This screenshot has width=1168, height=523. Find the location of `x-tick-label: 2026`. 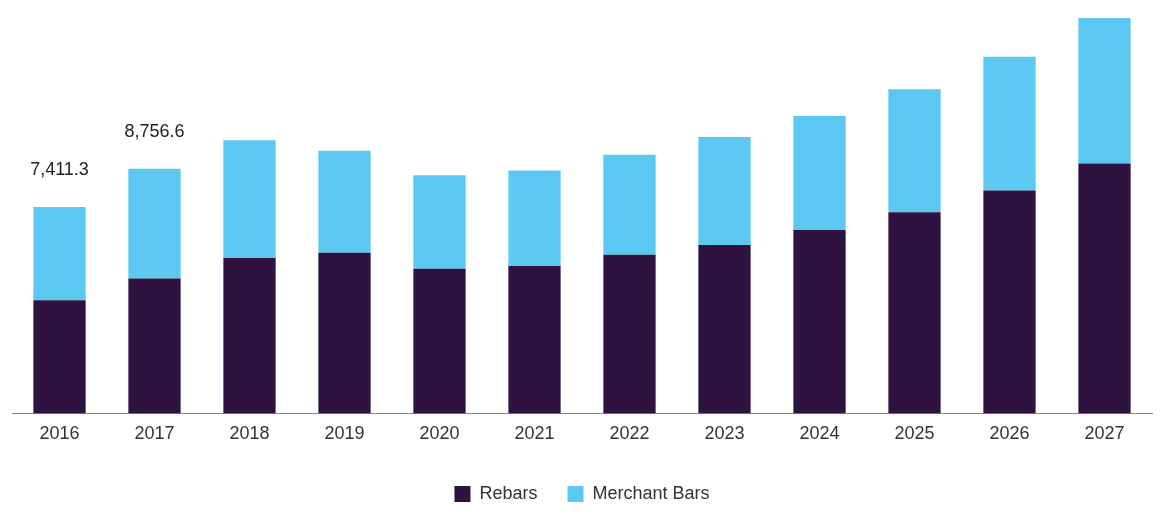

x-tick-label: 2026 is located at coordinates (1009, 433).